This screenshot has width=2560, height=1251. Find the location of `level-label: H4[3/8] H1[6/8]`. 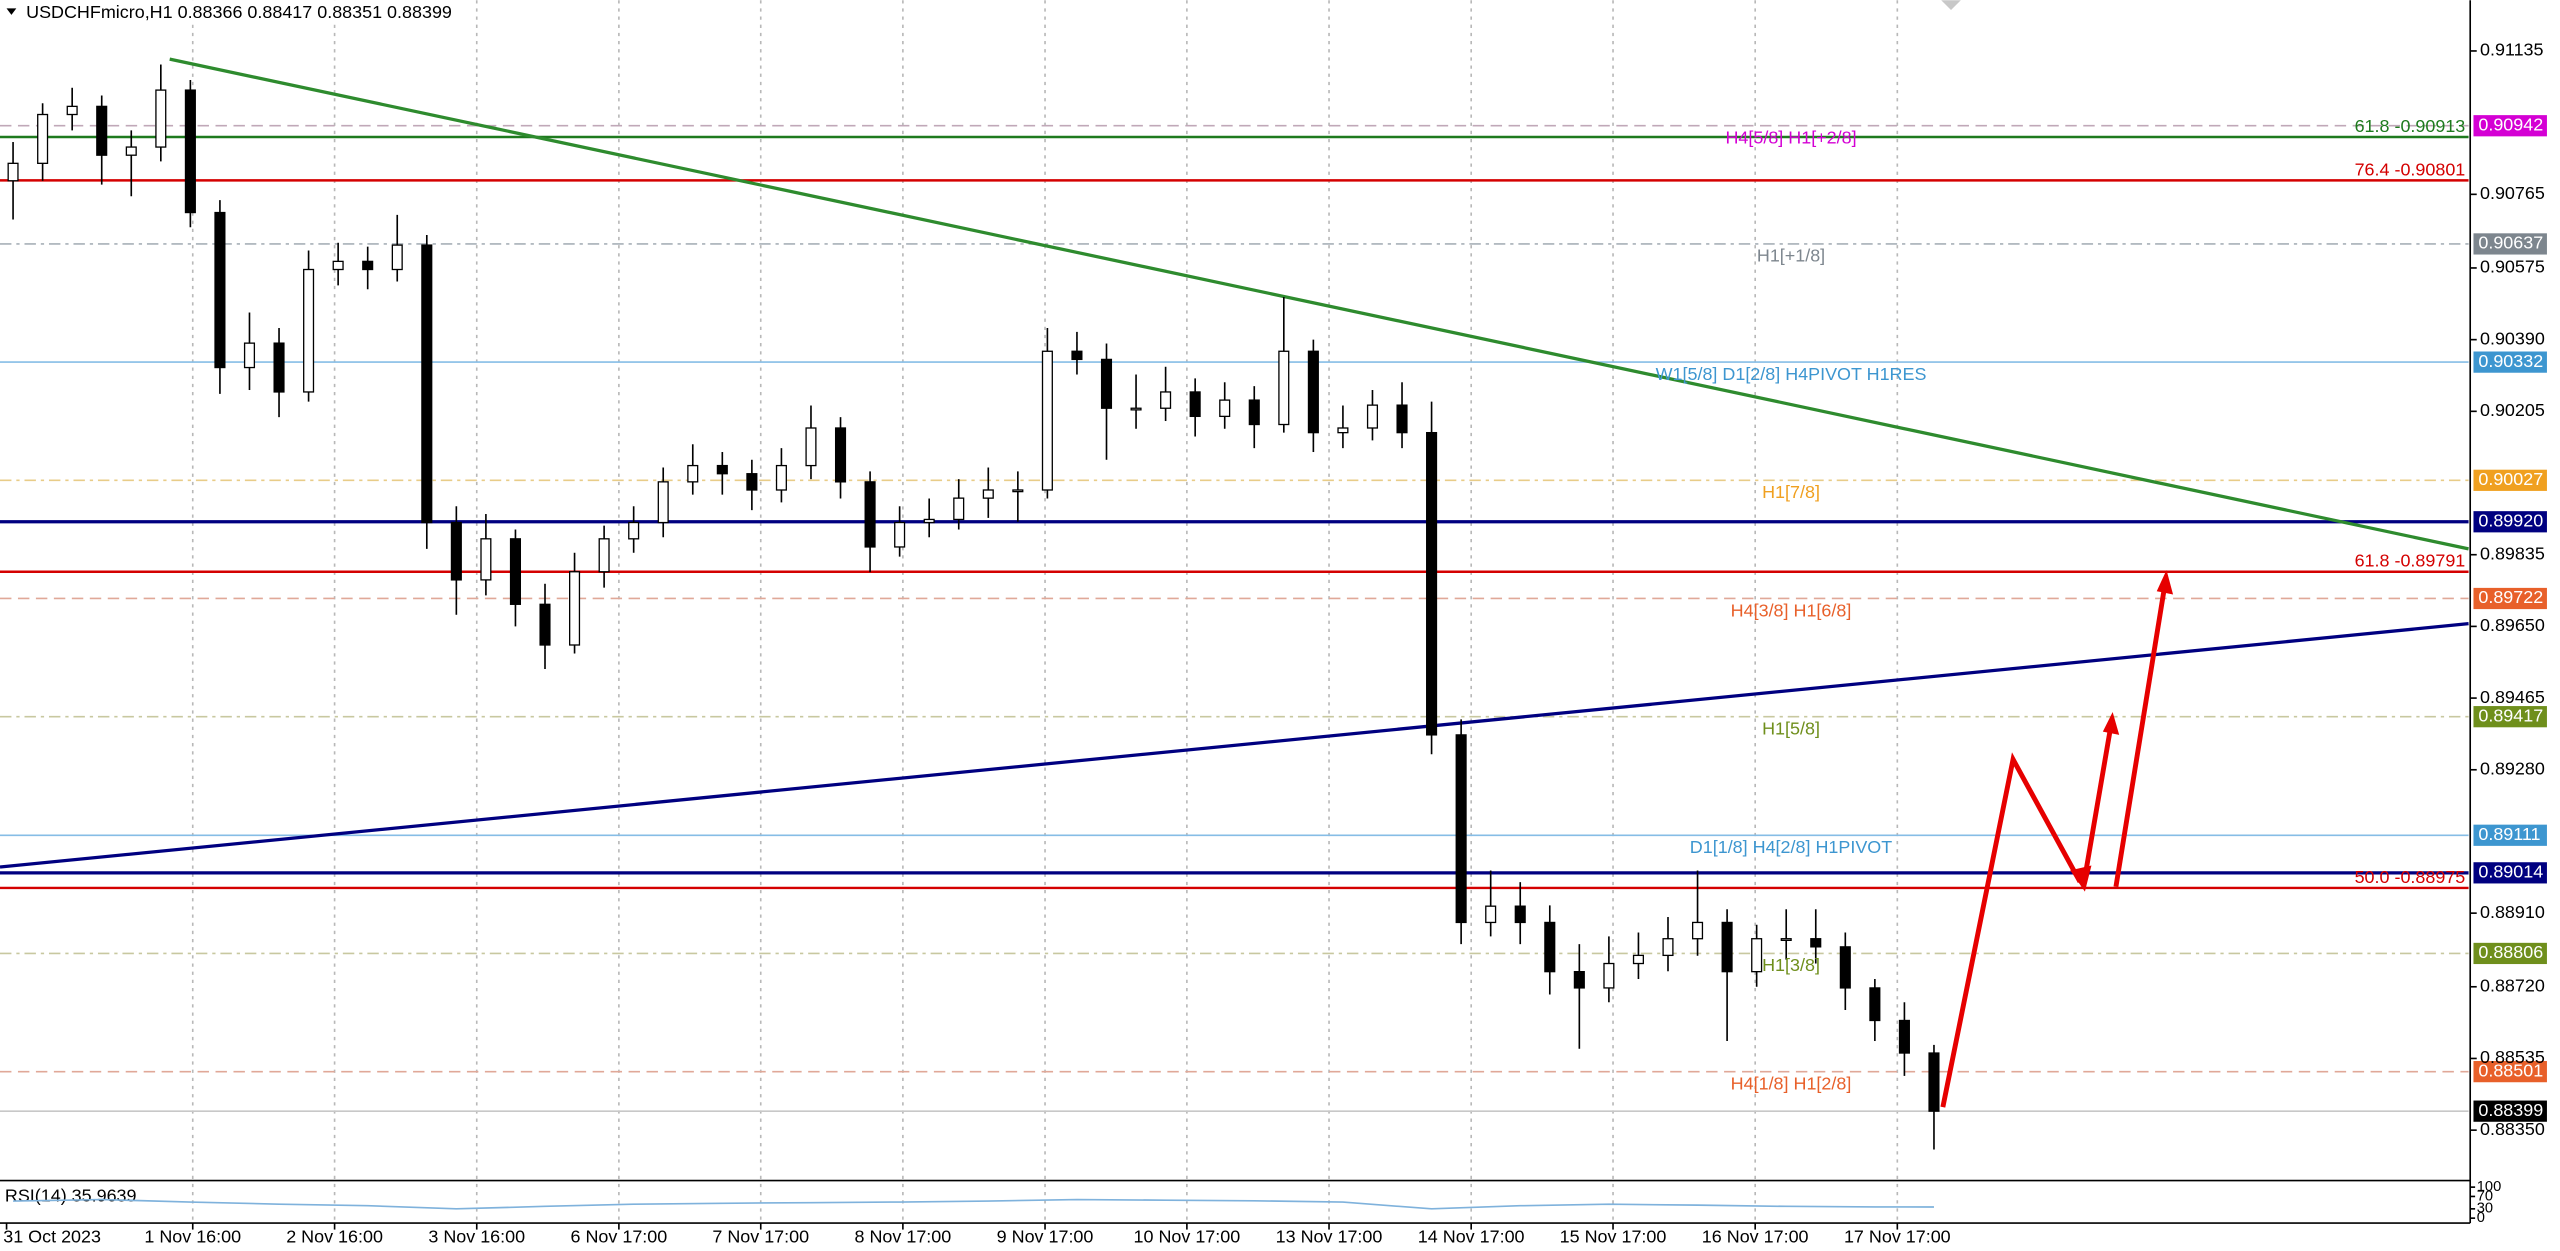

level-label: H4[3/8] H1[6/8] is located at coordinates (1791, 610).